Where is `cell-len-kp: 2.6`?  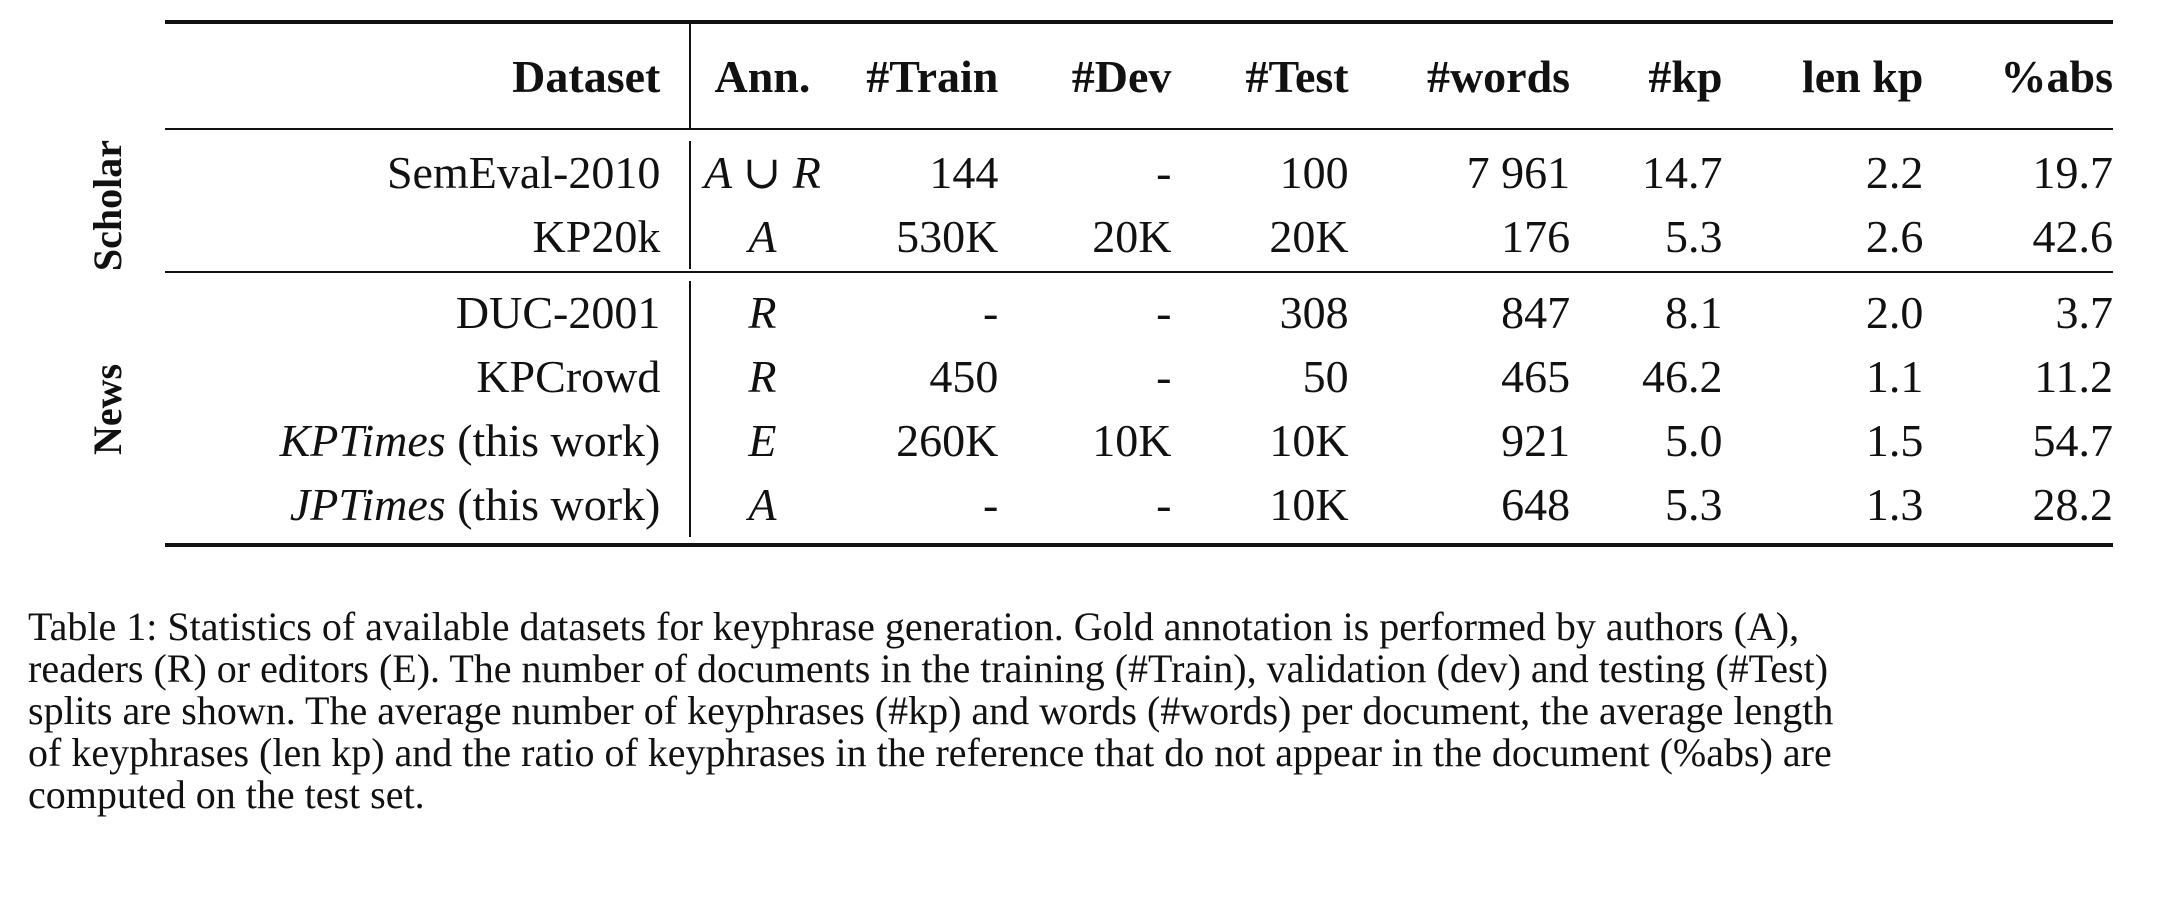 cell-len-kp: 2.6 is located at coordinates (1894, 236).